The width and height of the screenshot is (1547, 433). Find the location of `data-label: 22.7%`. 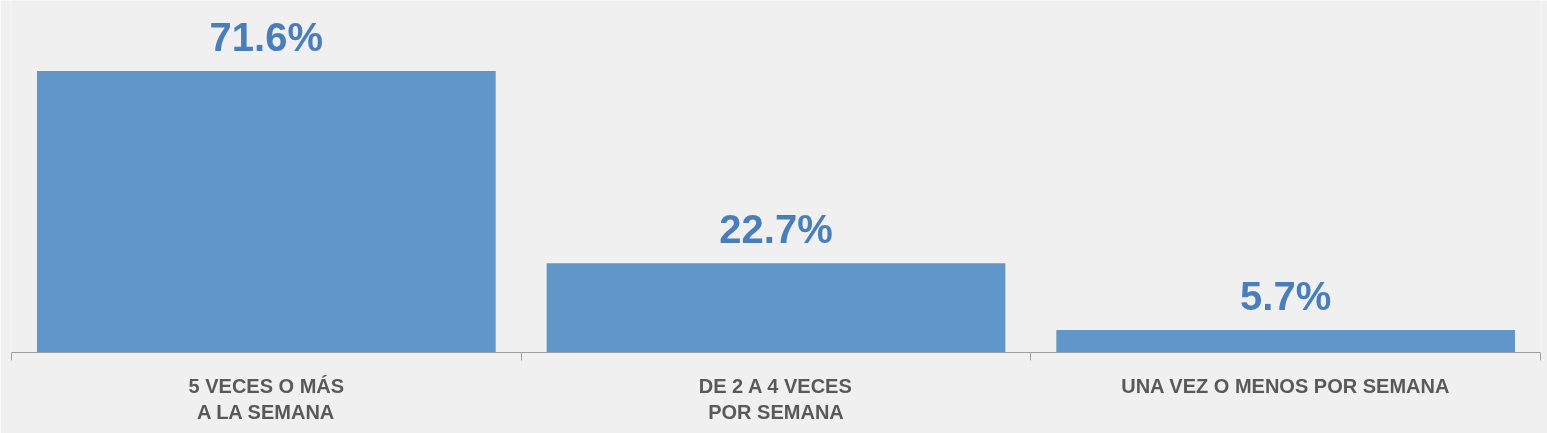

data-label: 22.7% is located at coordinates (776, 229).